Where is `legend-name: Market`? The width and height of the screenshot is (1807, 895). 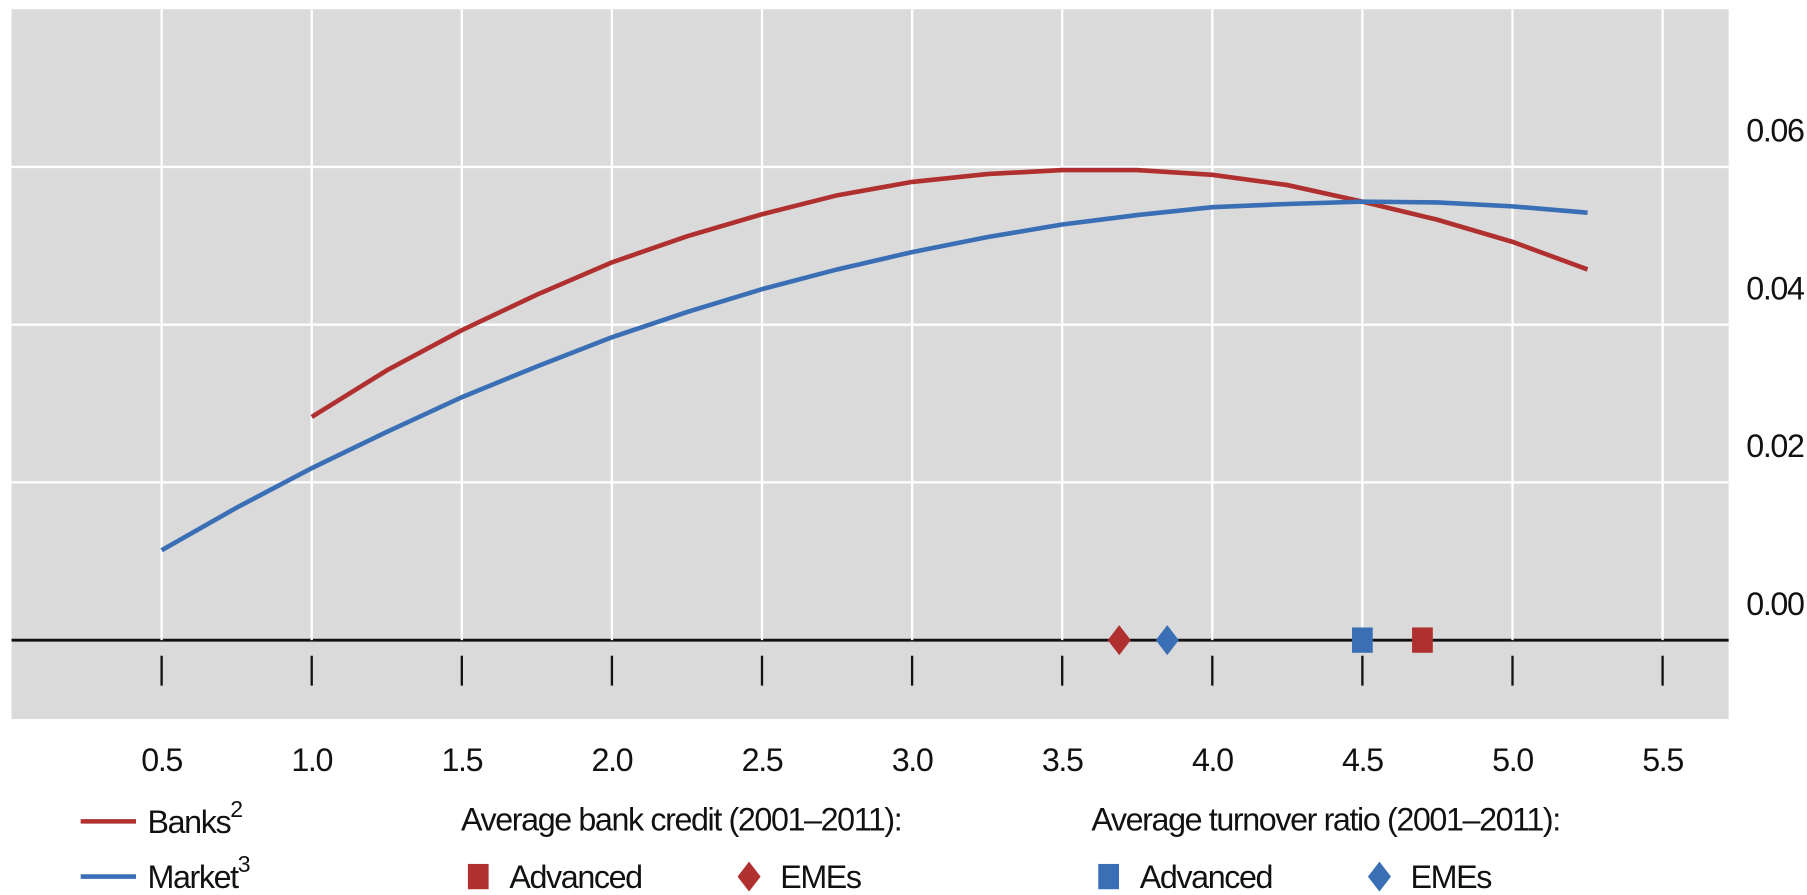
legend-name: Market is located at coordinates (194, 877).